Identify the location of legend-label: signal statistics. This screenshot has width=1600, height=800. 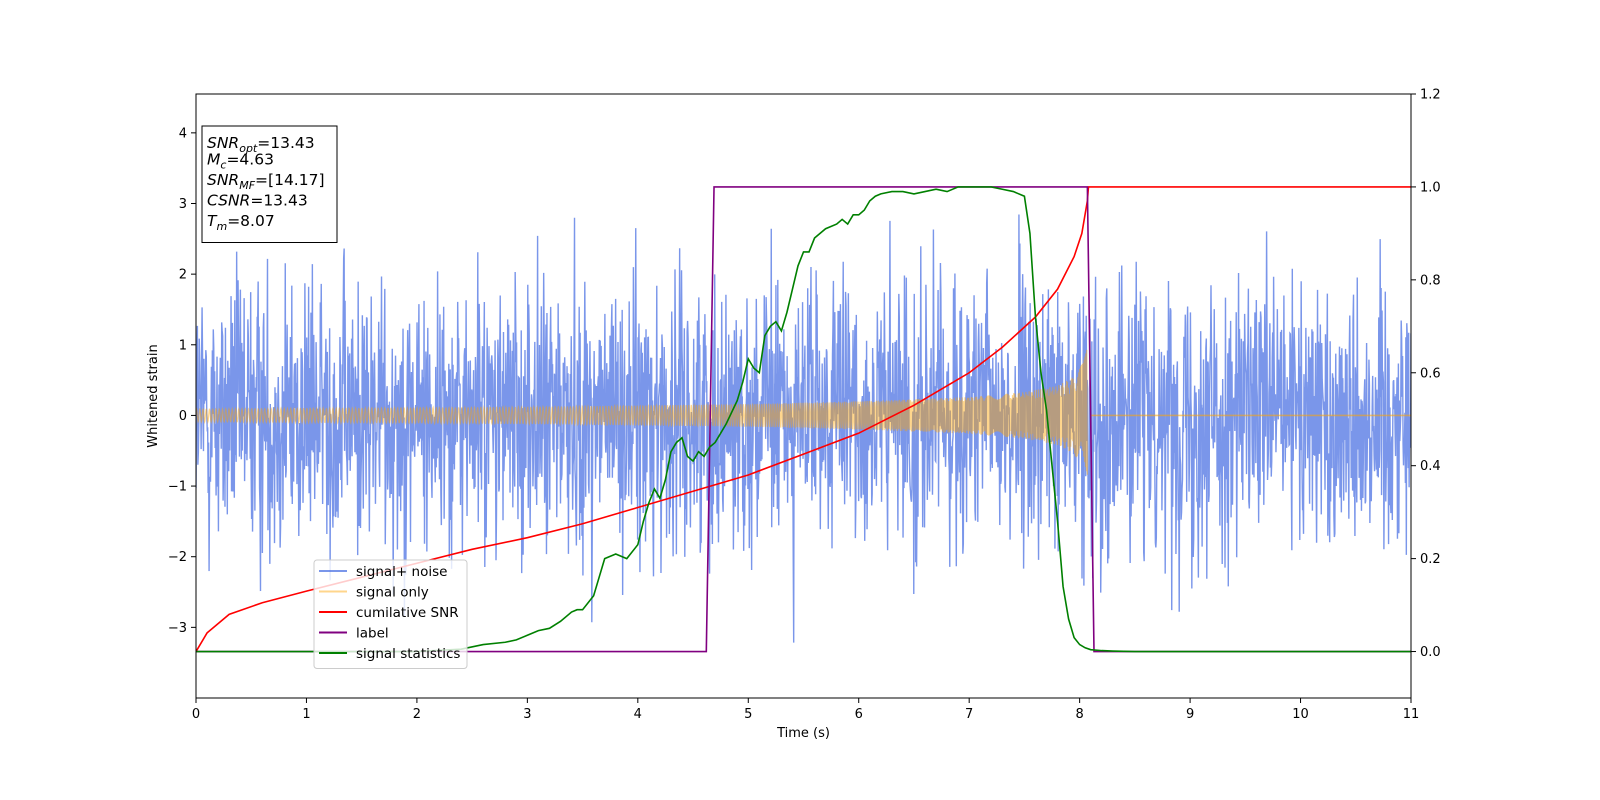
(408, 654).